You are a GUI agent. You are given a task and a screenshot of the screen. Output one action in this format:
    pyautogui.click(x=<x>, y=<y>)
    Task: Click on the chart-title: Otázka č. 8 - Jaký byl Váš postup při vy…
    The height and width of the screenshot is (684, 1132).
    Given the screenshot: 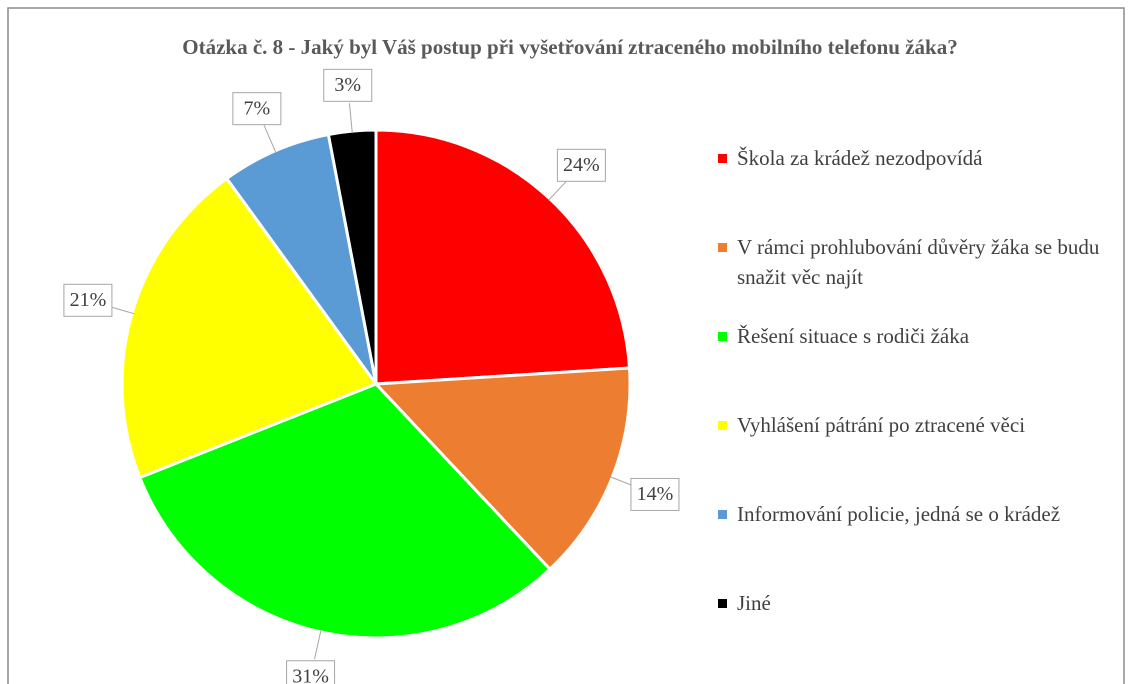 What is the action you would take?
    pyautogui.click(x=570, y=47)
    